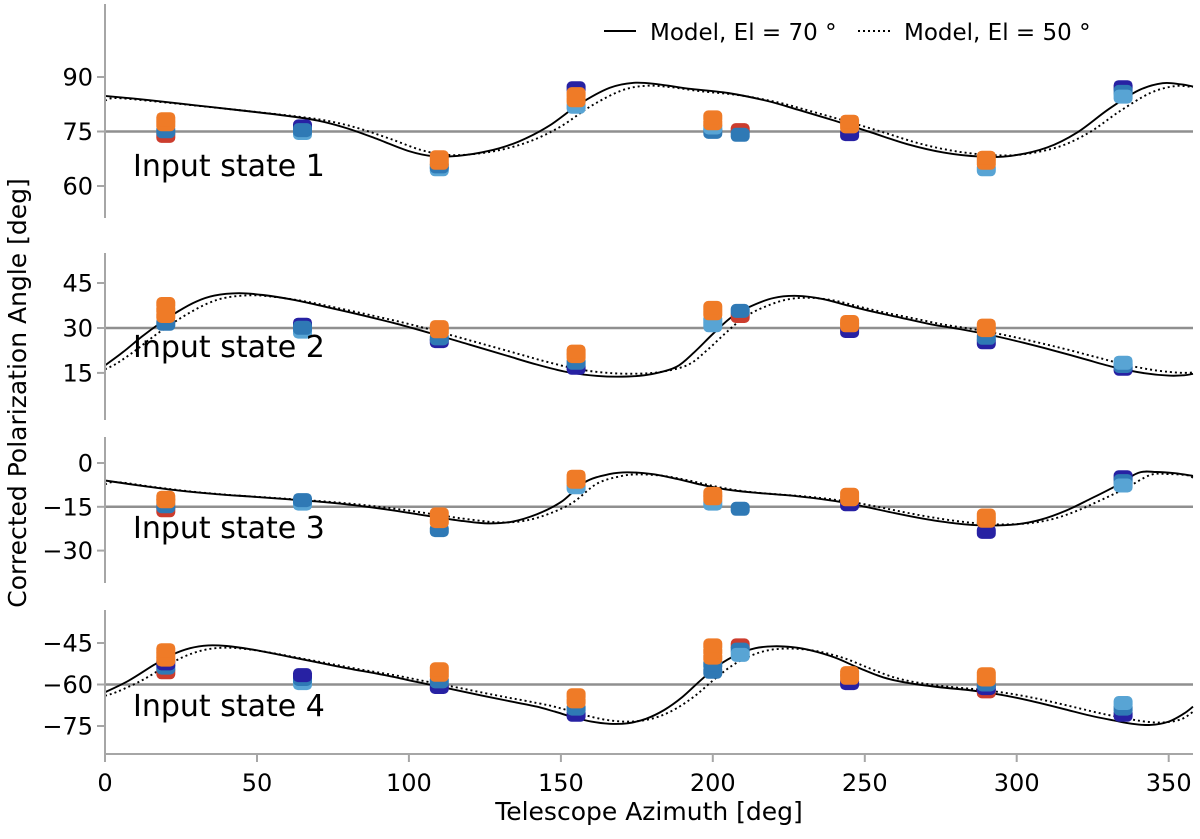 The image size is (1200, 839). What do you see at coordinates (67, 644) in the screenshot?
I see `y-tick-label: −45` at bounding box center [67, 644].